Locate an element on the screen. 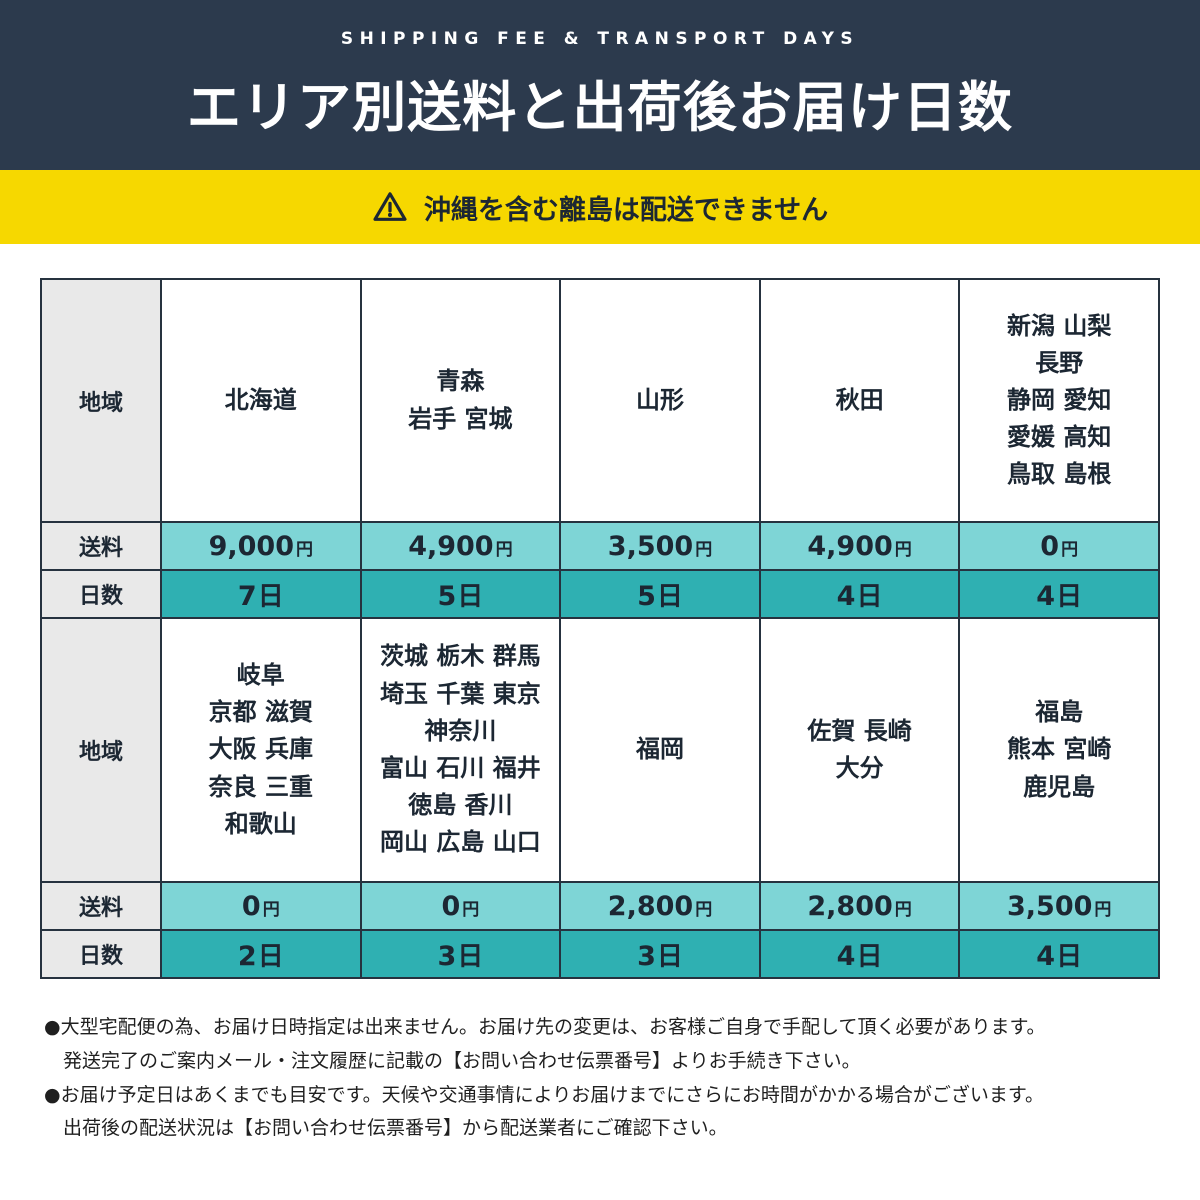 Image resolution: width=1200 pixels, height=1200 pixels. region-cell: 福岡 is located at coordinates (660, 750).